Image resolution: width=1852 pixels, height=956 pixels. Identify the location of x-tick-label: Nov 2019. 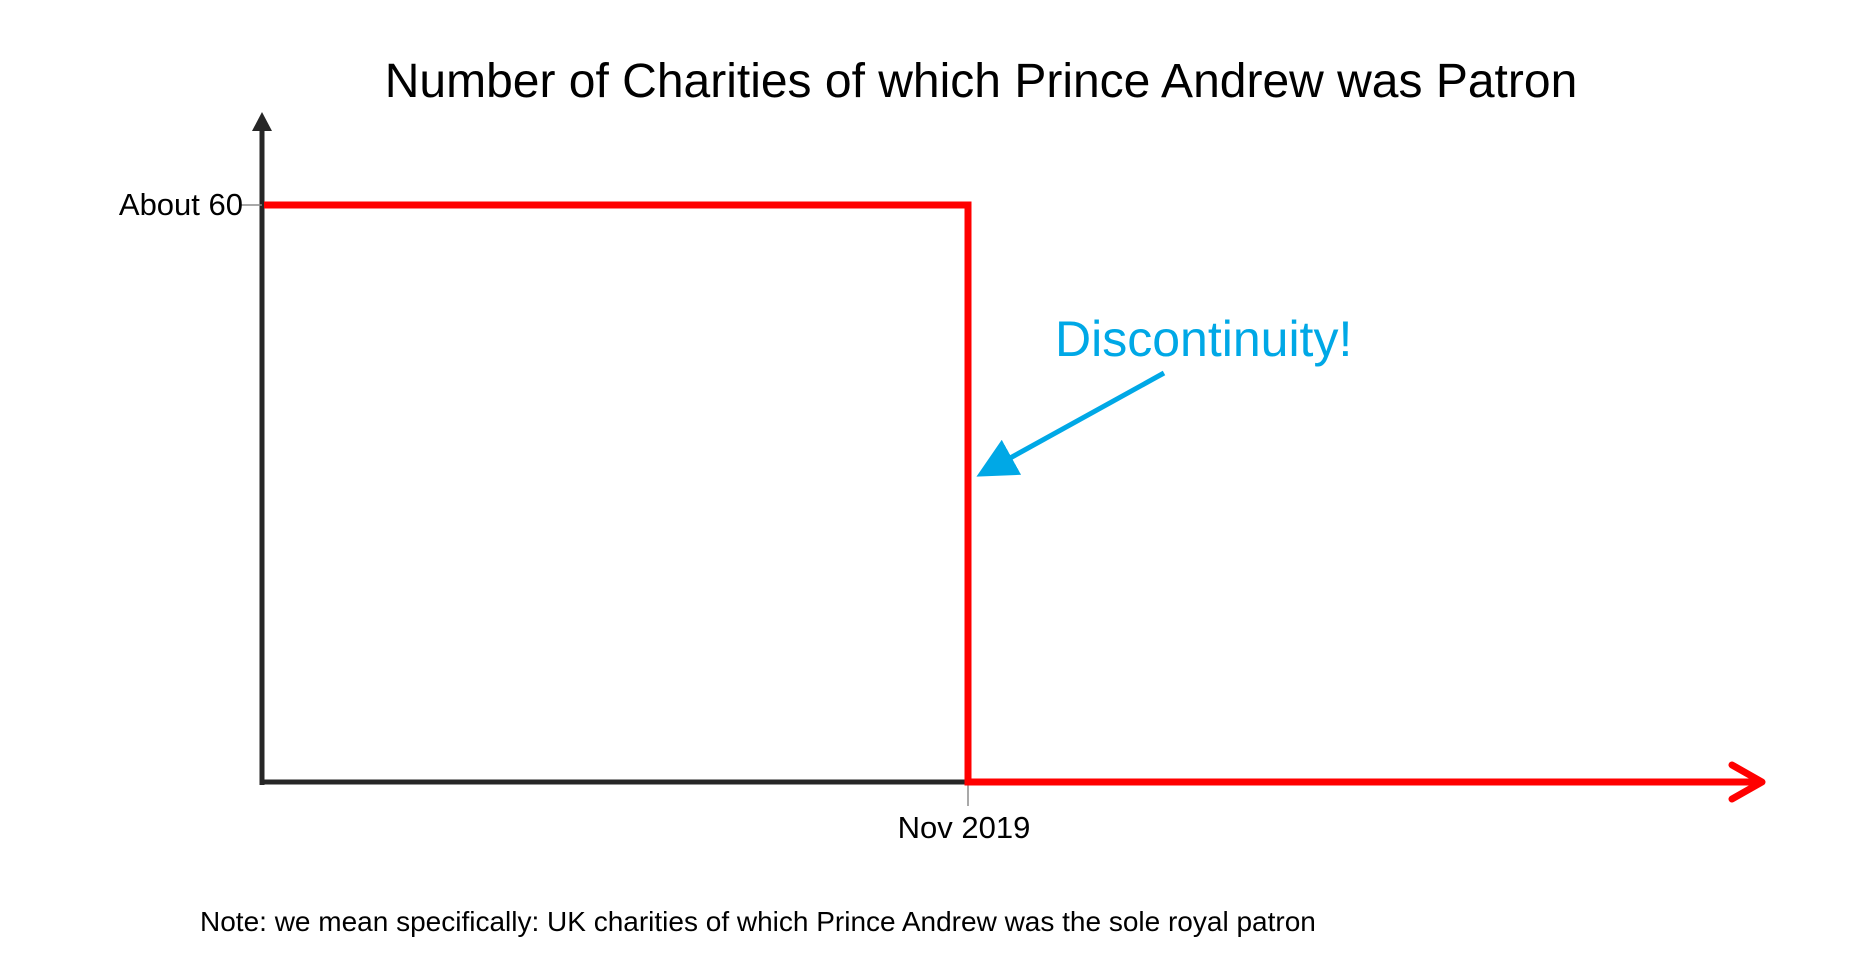
(964, 827).